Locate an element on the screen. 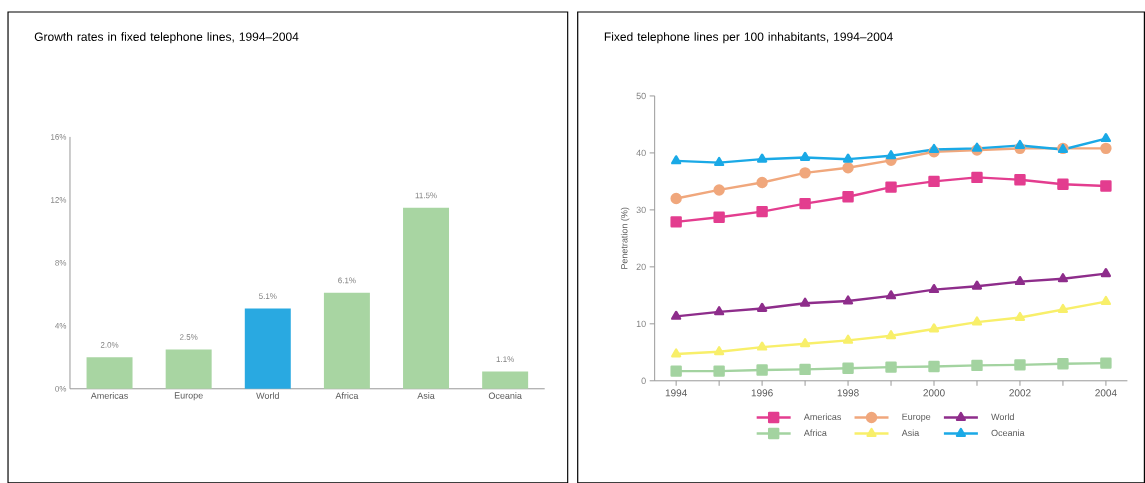  x-tick-label: 1994 is located at coordinates (676, 393).